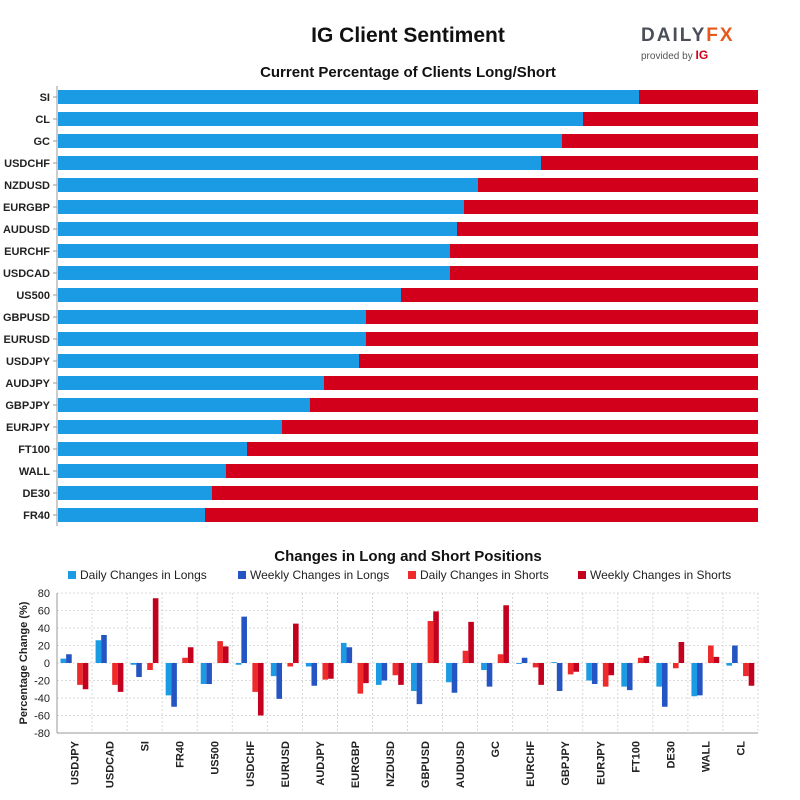  Describe the element at coordinates (716, 659) in the screenshot. I see `change-bar-wall-weekly-changes-in-shorts` at that location.